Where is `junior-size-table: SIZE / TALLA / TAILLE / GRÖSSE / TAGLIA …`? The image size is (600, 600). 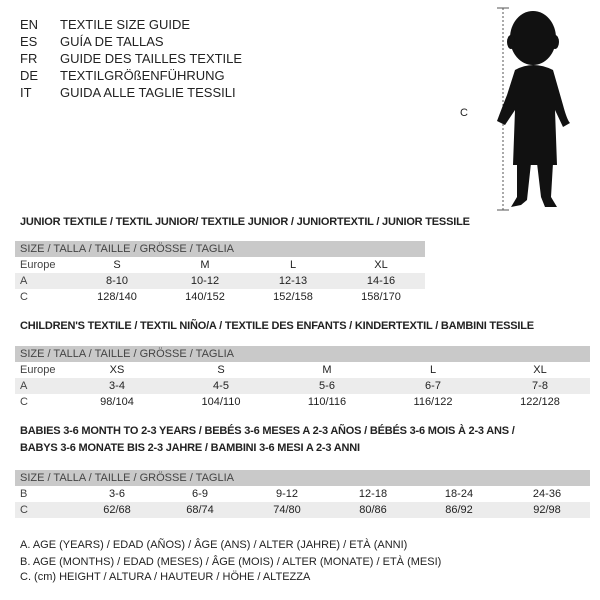
junior-size-table: SIZE / TALLA / TAILLE / GRÖSSE / TAGLIA … is located at coordinates (220, 273).